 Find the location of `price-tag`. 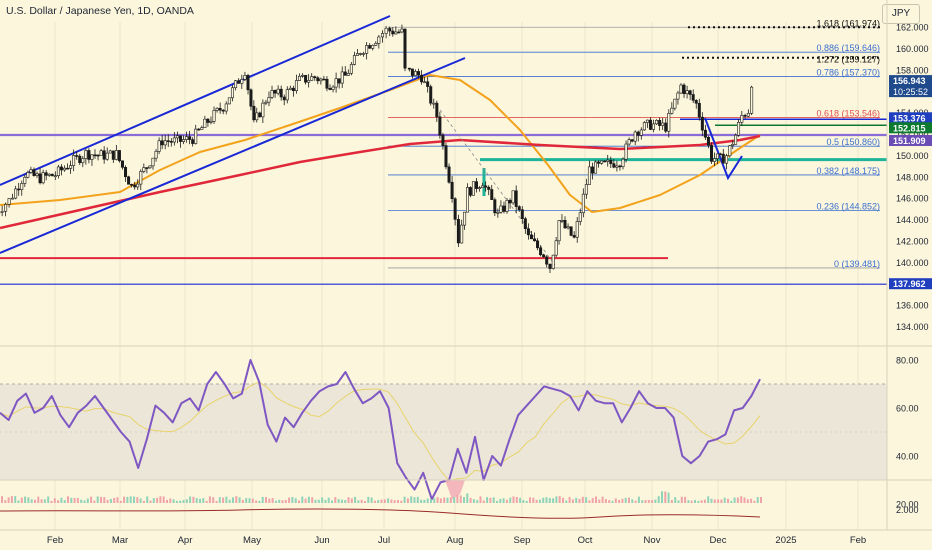

price-tag is located at coordinates (910, 140).